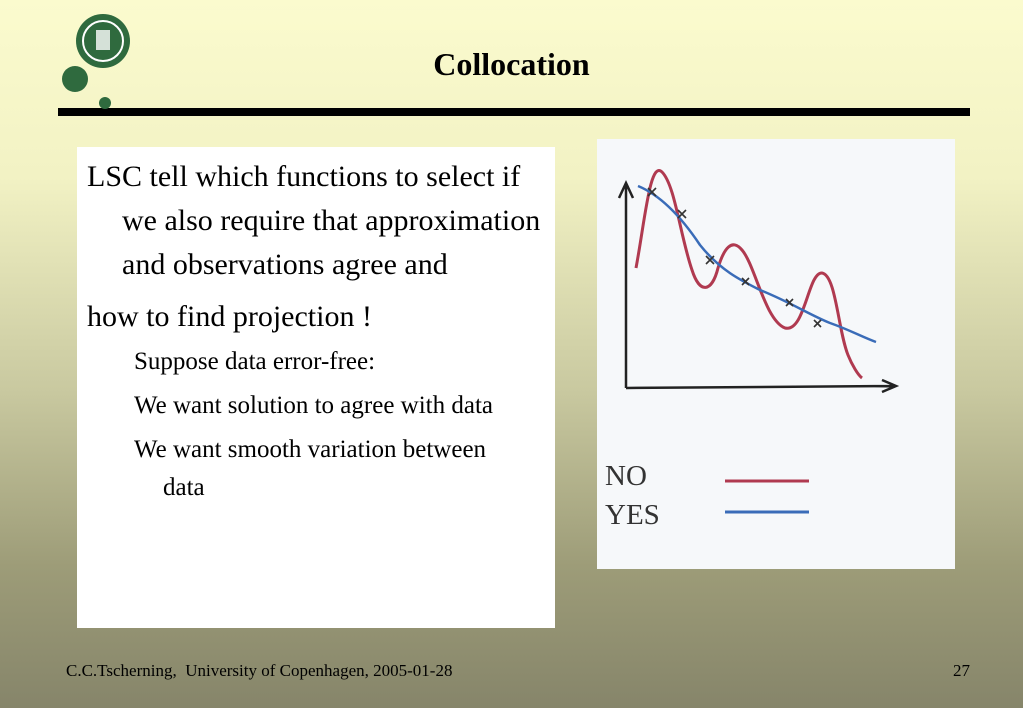  What do you see at coordinates (514, 112) in the screenshot?
I see `title-rule` at bounding box center [514, 112].